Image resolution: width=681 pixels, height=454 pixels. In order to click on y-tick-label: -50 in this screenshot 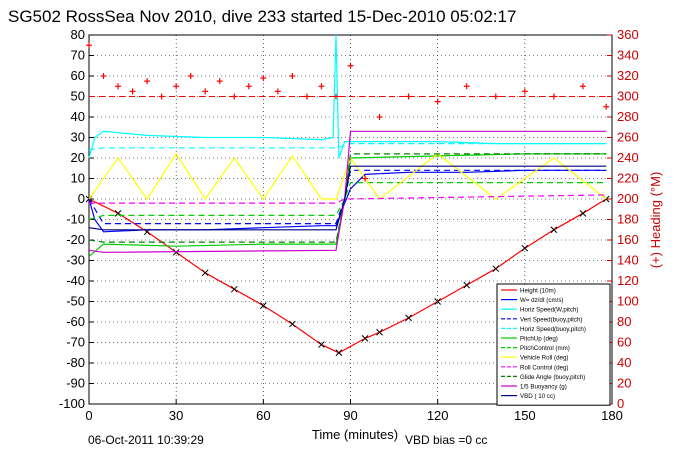, I will do `click(75, 301)`.